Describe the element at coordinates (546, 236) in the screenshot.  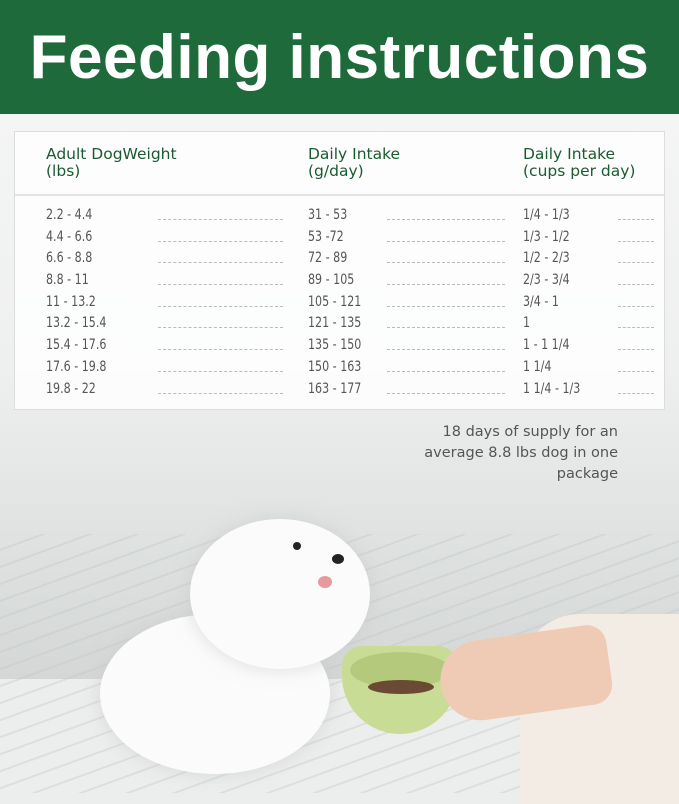
I see `table-cell: 1/3 - 1/2` at that location.